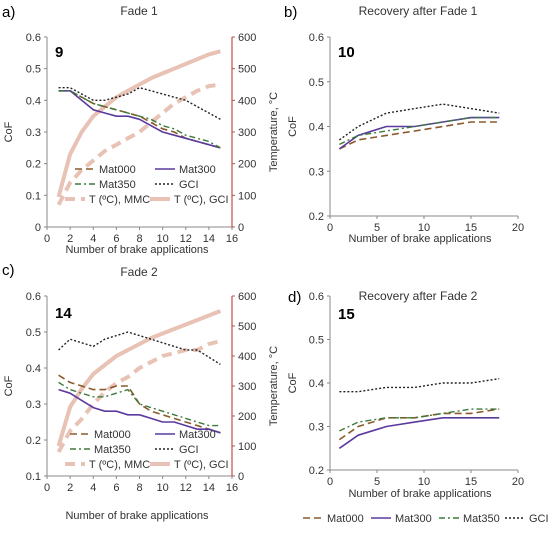 This screenshot has width=550, height=535. I want to click on chart-title: Fade 2, so click(139, 272).